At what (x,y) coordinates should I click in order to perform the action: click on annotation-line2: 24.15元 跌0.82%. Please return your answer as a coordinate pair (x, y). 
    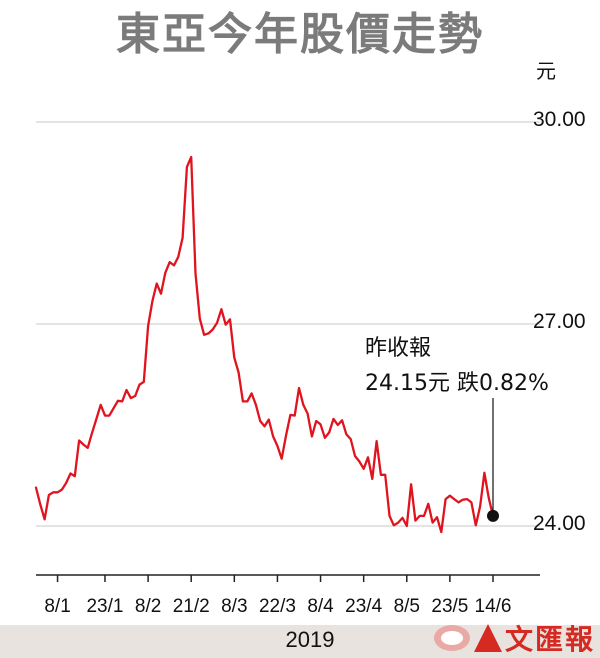
    Looking at the image, I should click on (457, 383).